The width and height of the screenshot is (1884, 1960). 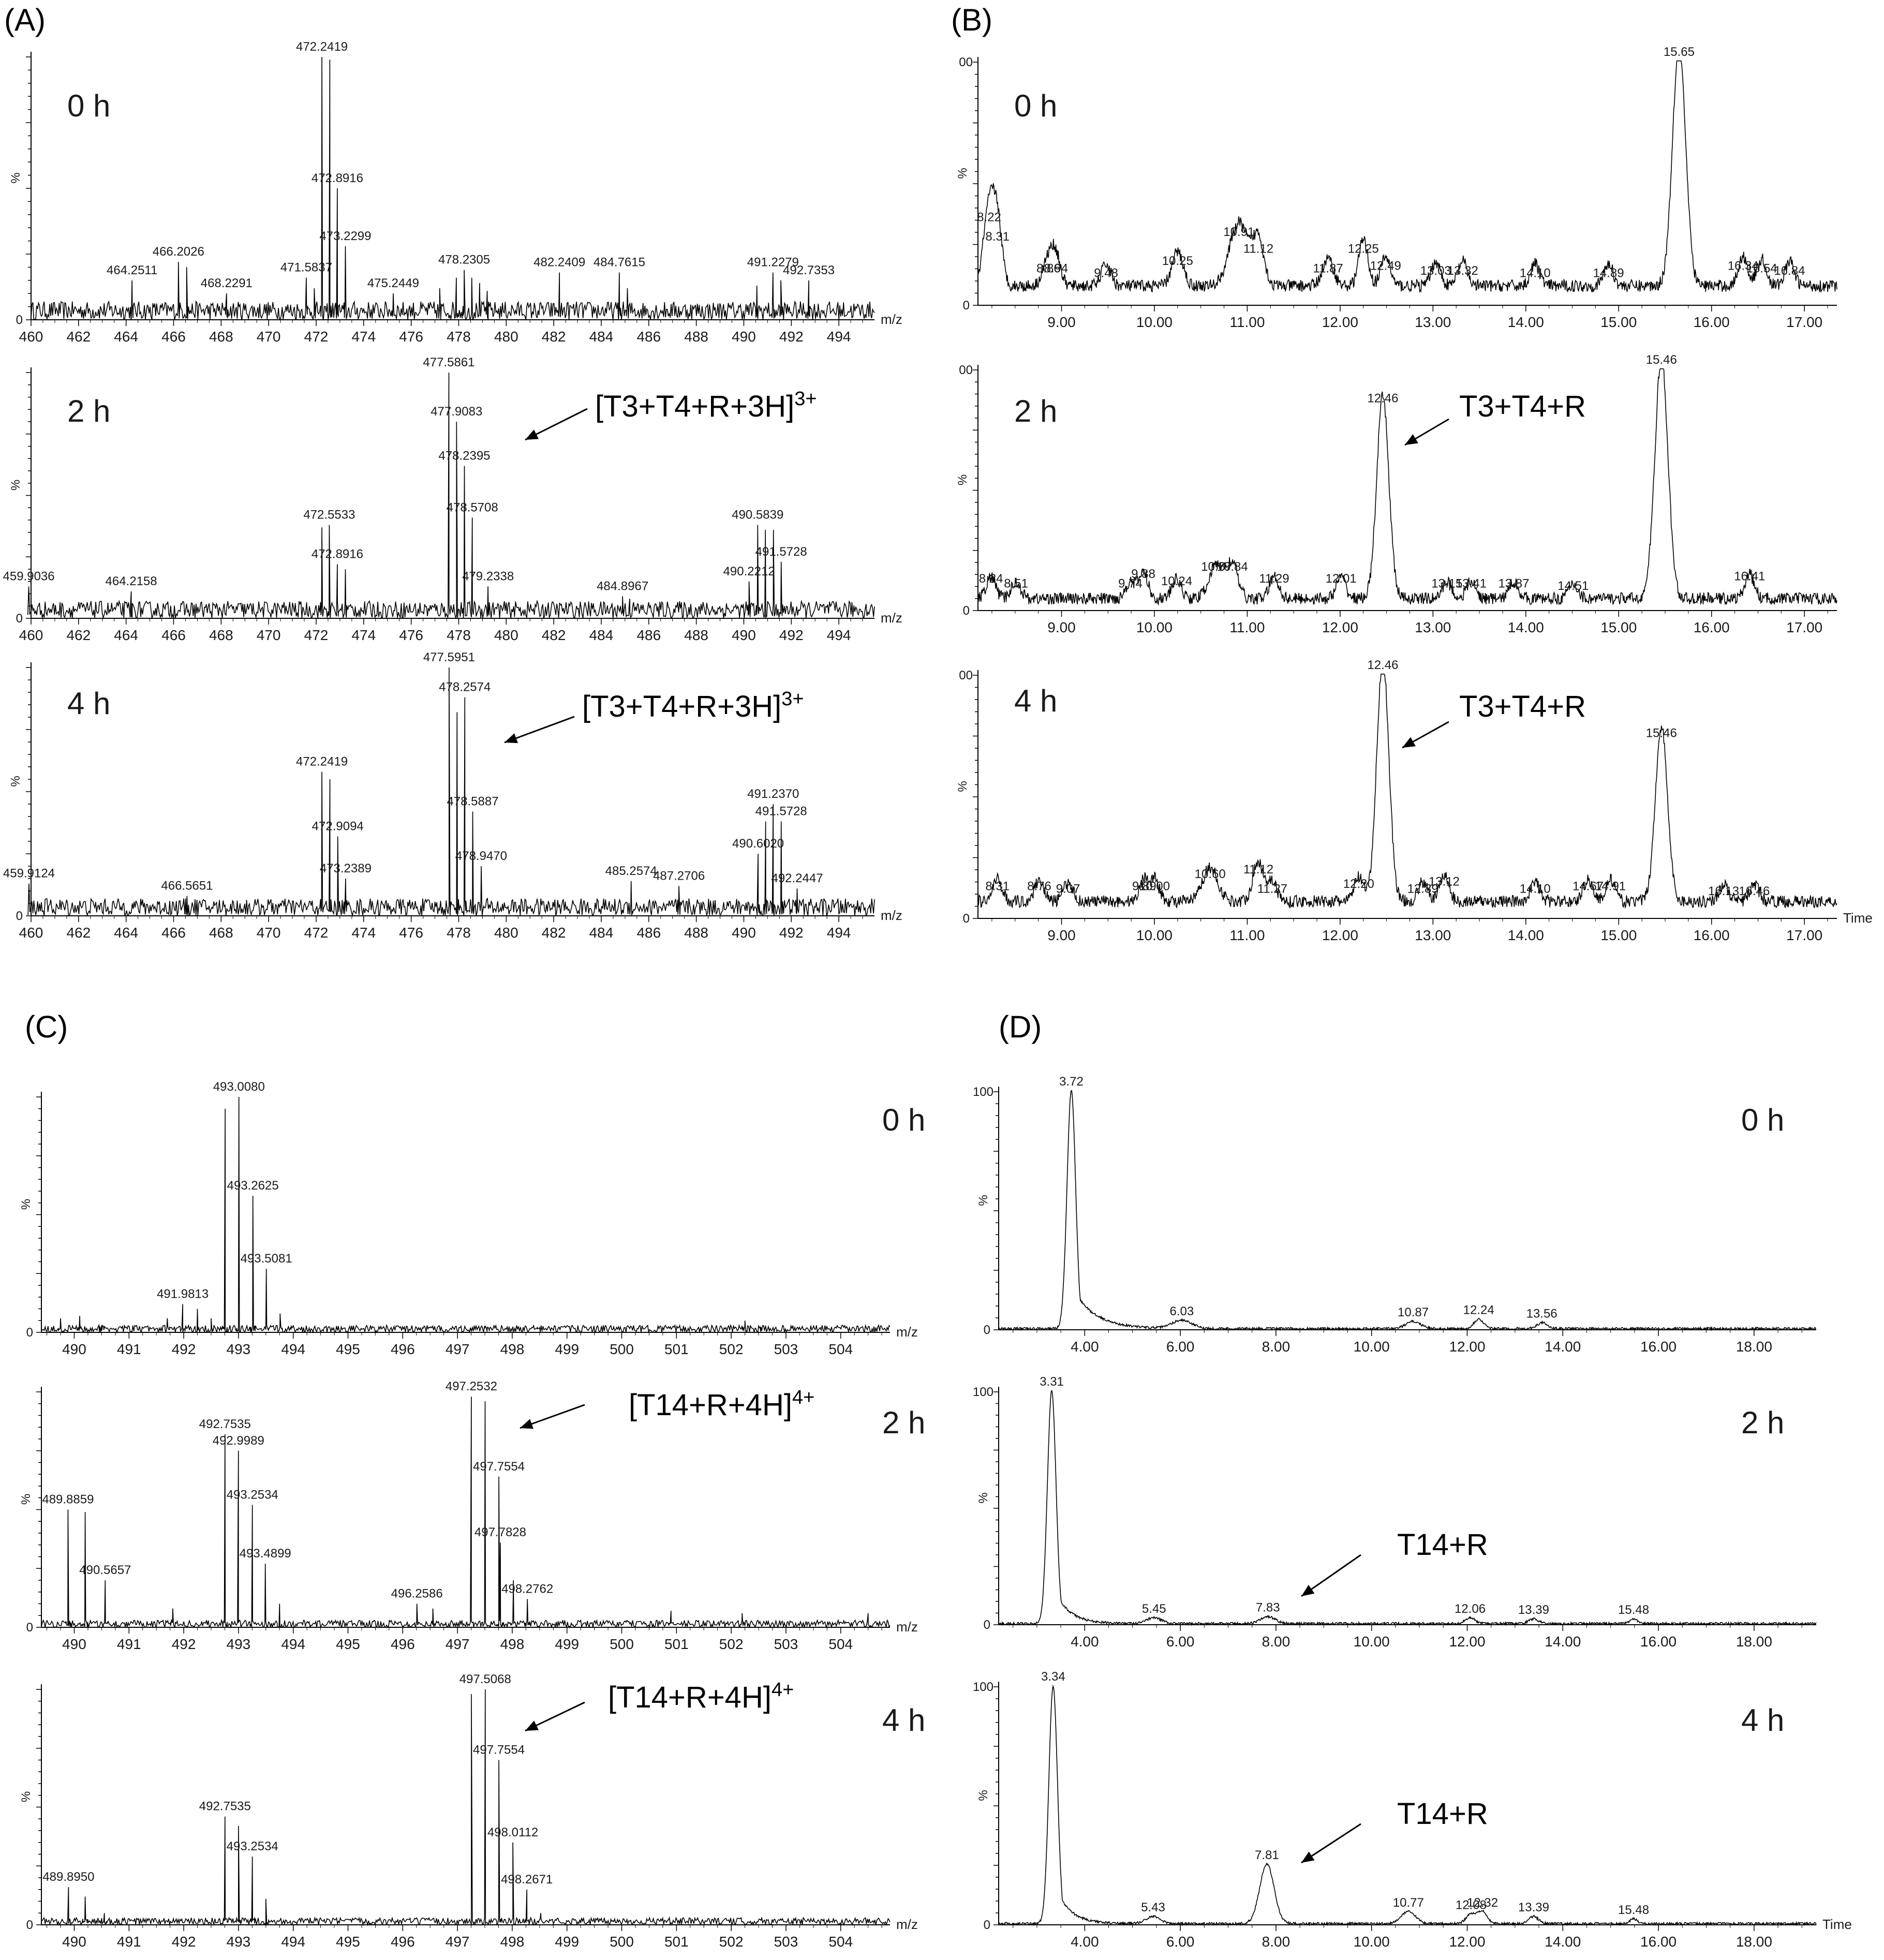 I want to click on peak-label: 473.2299, so click(x=345, y=236).